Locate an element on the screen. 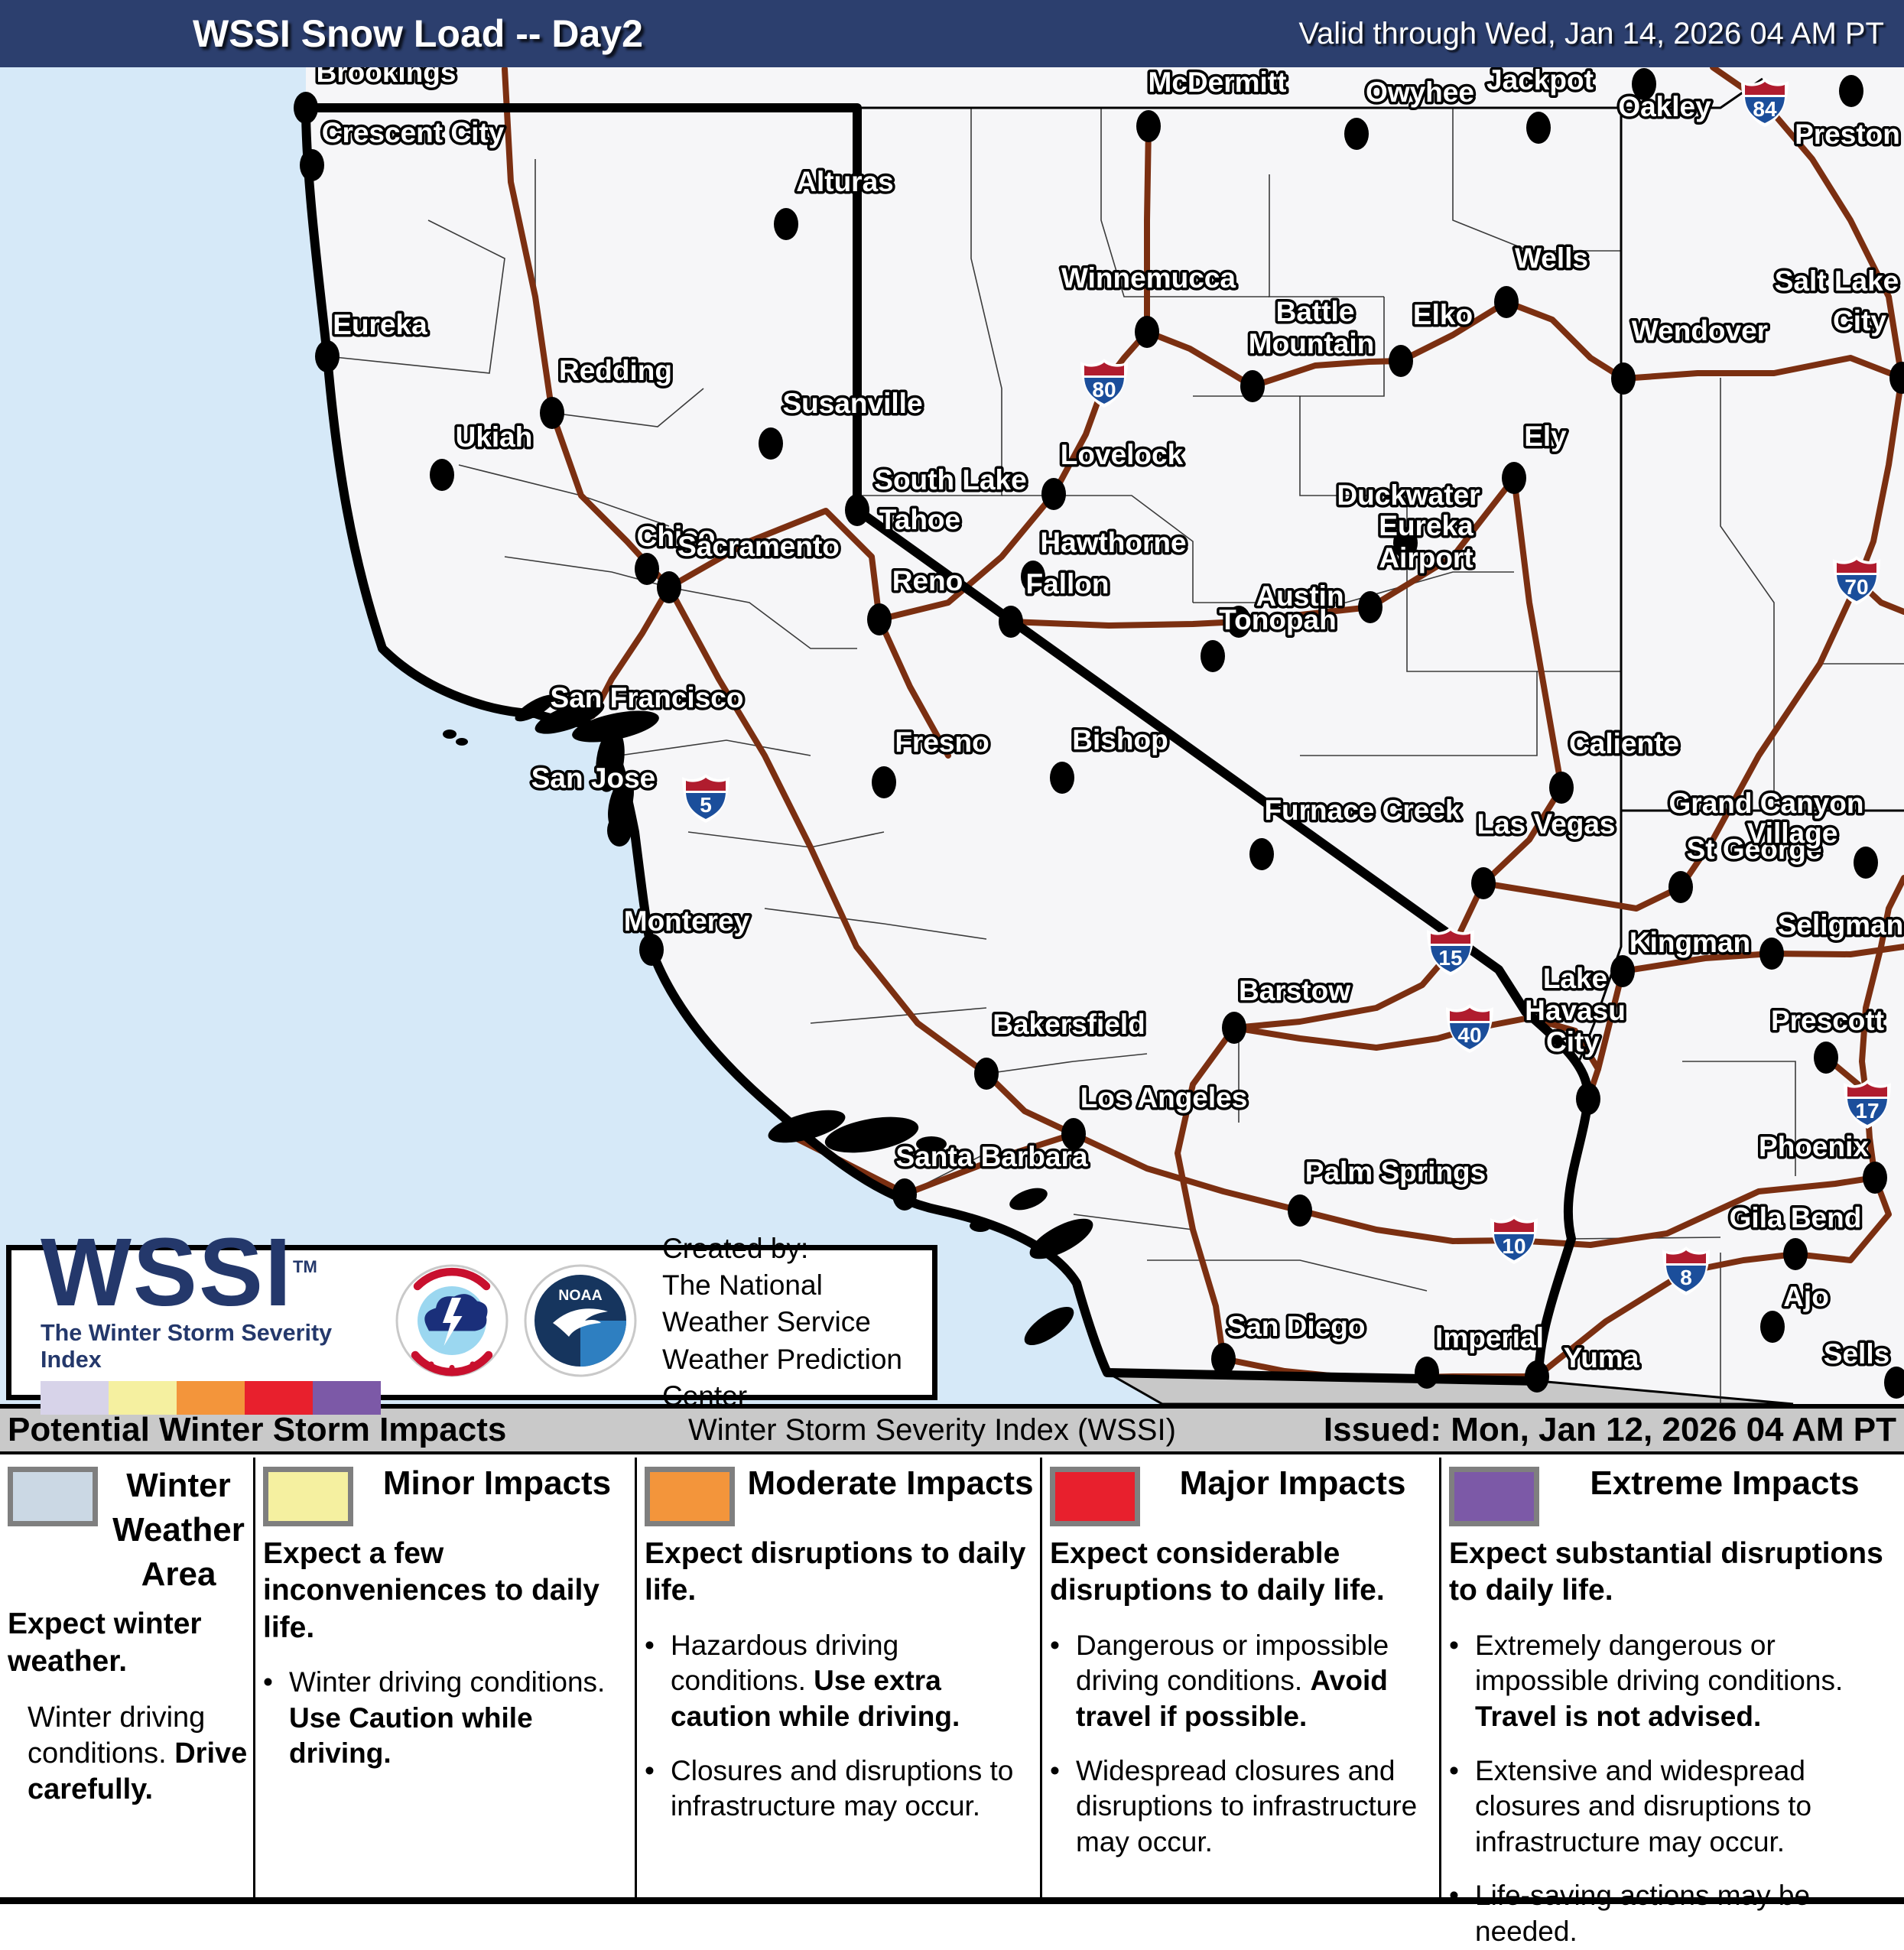  legend-bullet: • Life-saving actions may be needed. is located at coordinates (1674, 1913).